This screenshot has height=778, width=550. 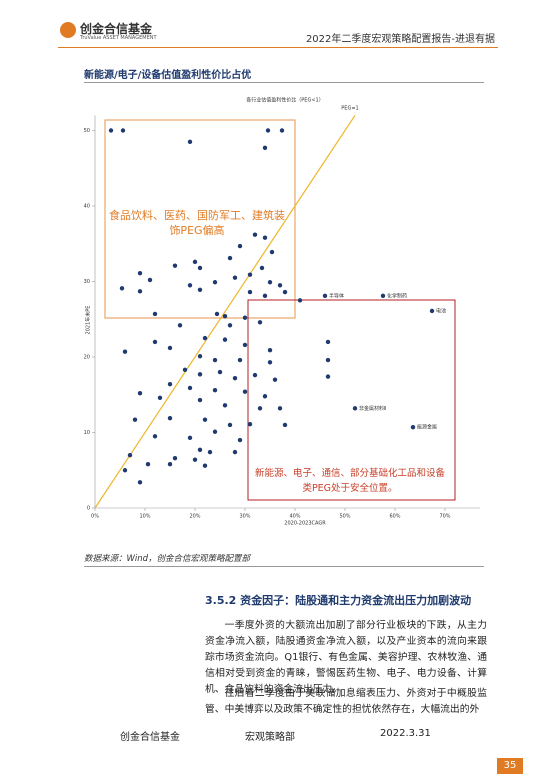 What do you see at coordinates (194, 517) in the screenshot?
I see `x-tick-label: 20%` at bounding box center [194, 517].